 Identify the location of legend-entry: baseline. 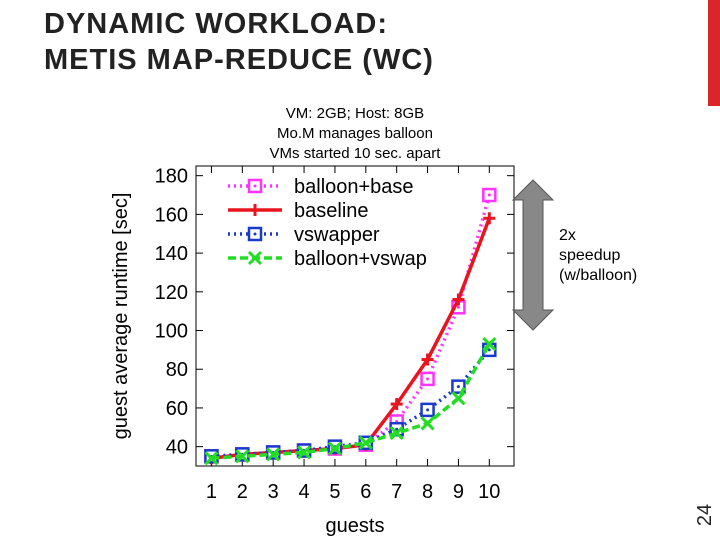
(298, 211).